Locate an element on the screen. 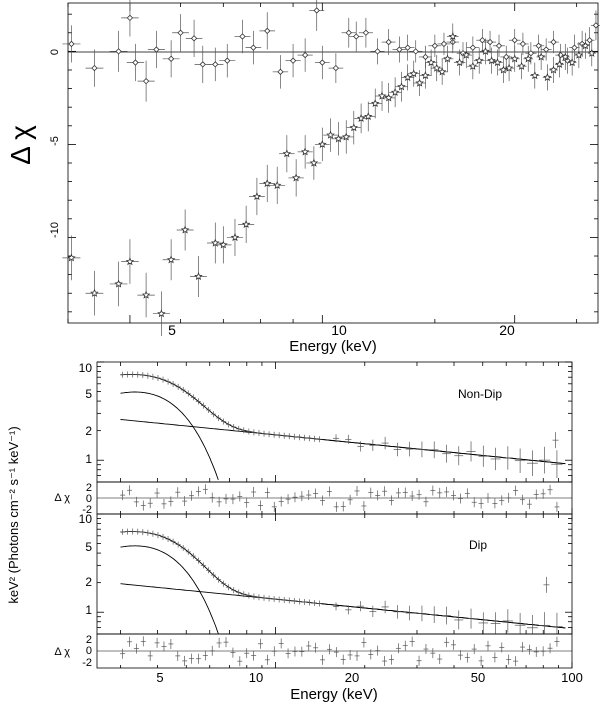 The width and height of the screenshot is (600, 703). dip-model-curves is located at coordinates (343, 582).